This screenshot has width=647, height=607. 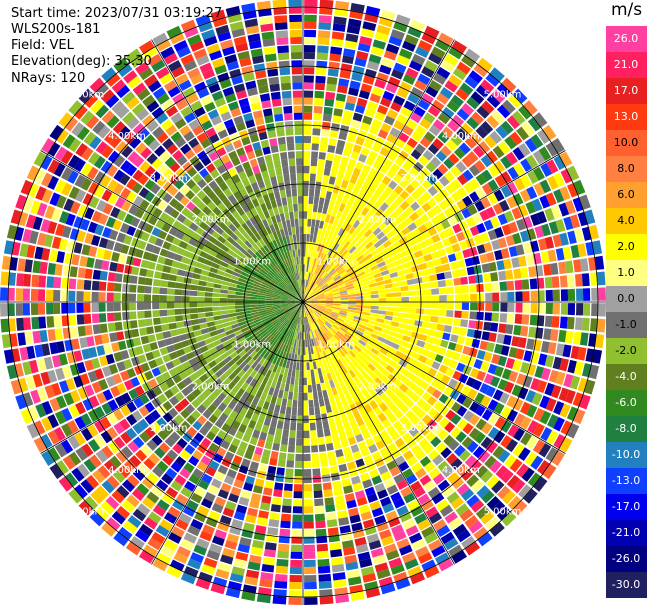 What do you see at coordinates (127, 470) in the screenshot?
I see `range-ring-label: 4.00km` at bounding box center [127, 470].